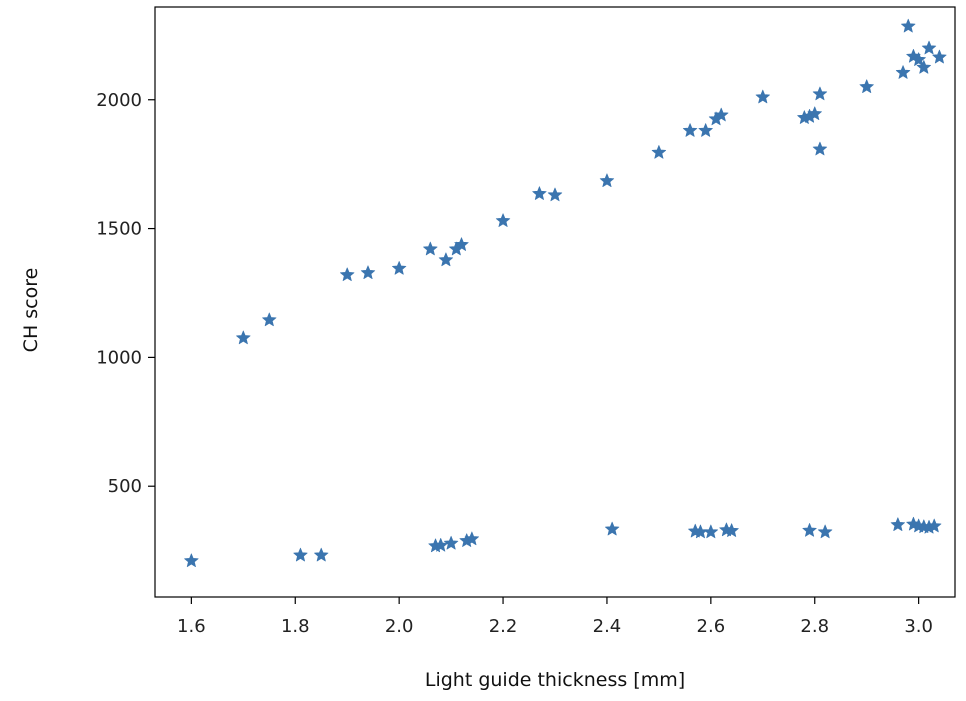 Image resolution: width=966 pixels, height=701 pixels. Describe the element at coordinates (119, 357) in the screenshot. I see `y-tick-label: 1000` at that location.